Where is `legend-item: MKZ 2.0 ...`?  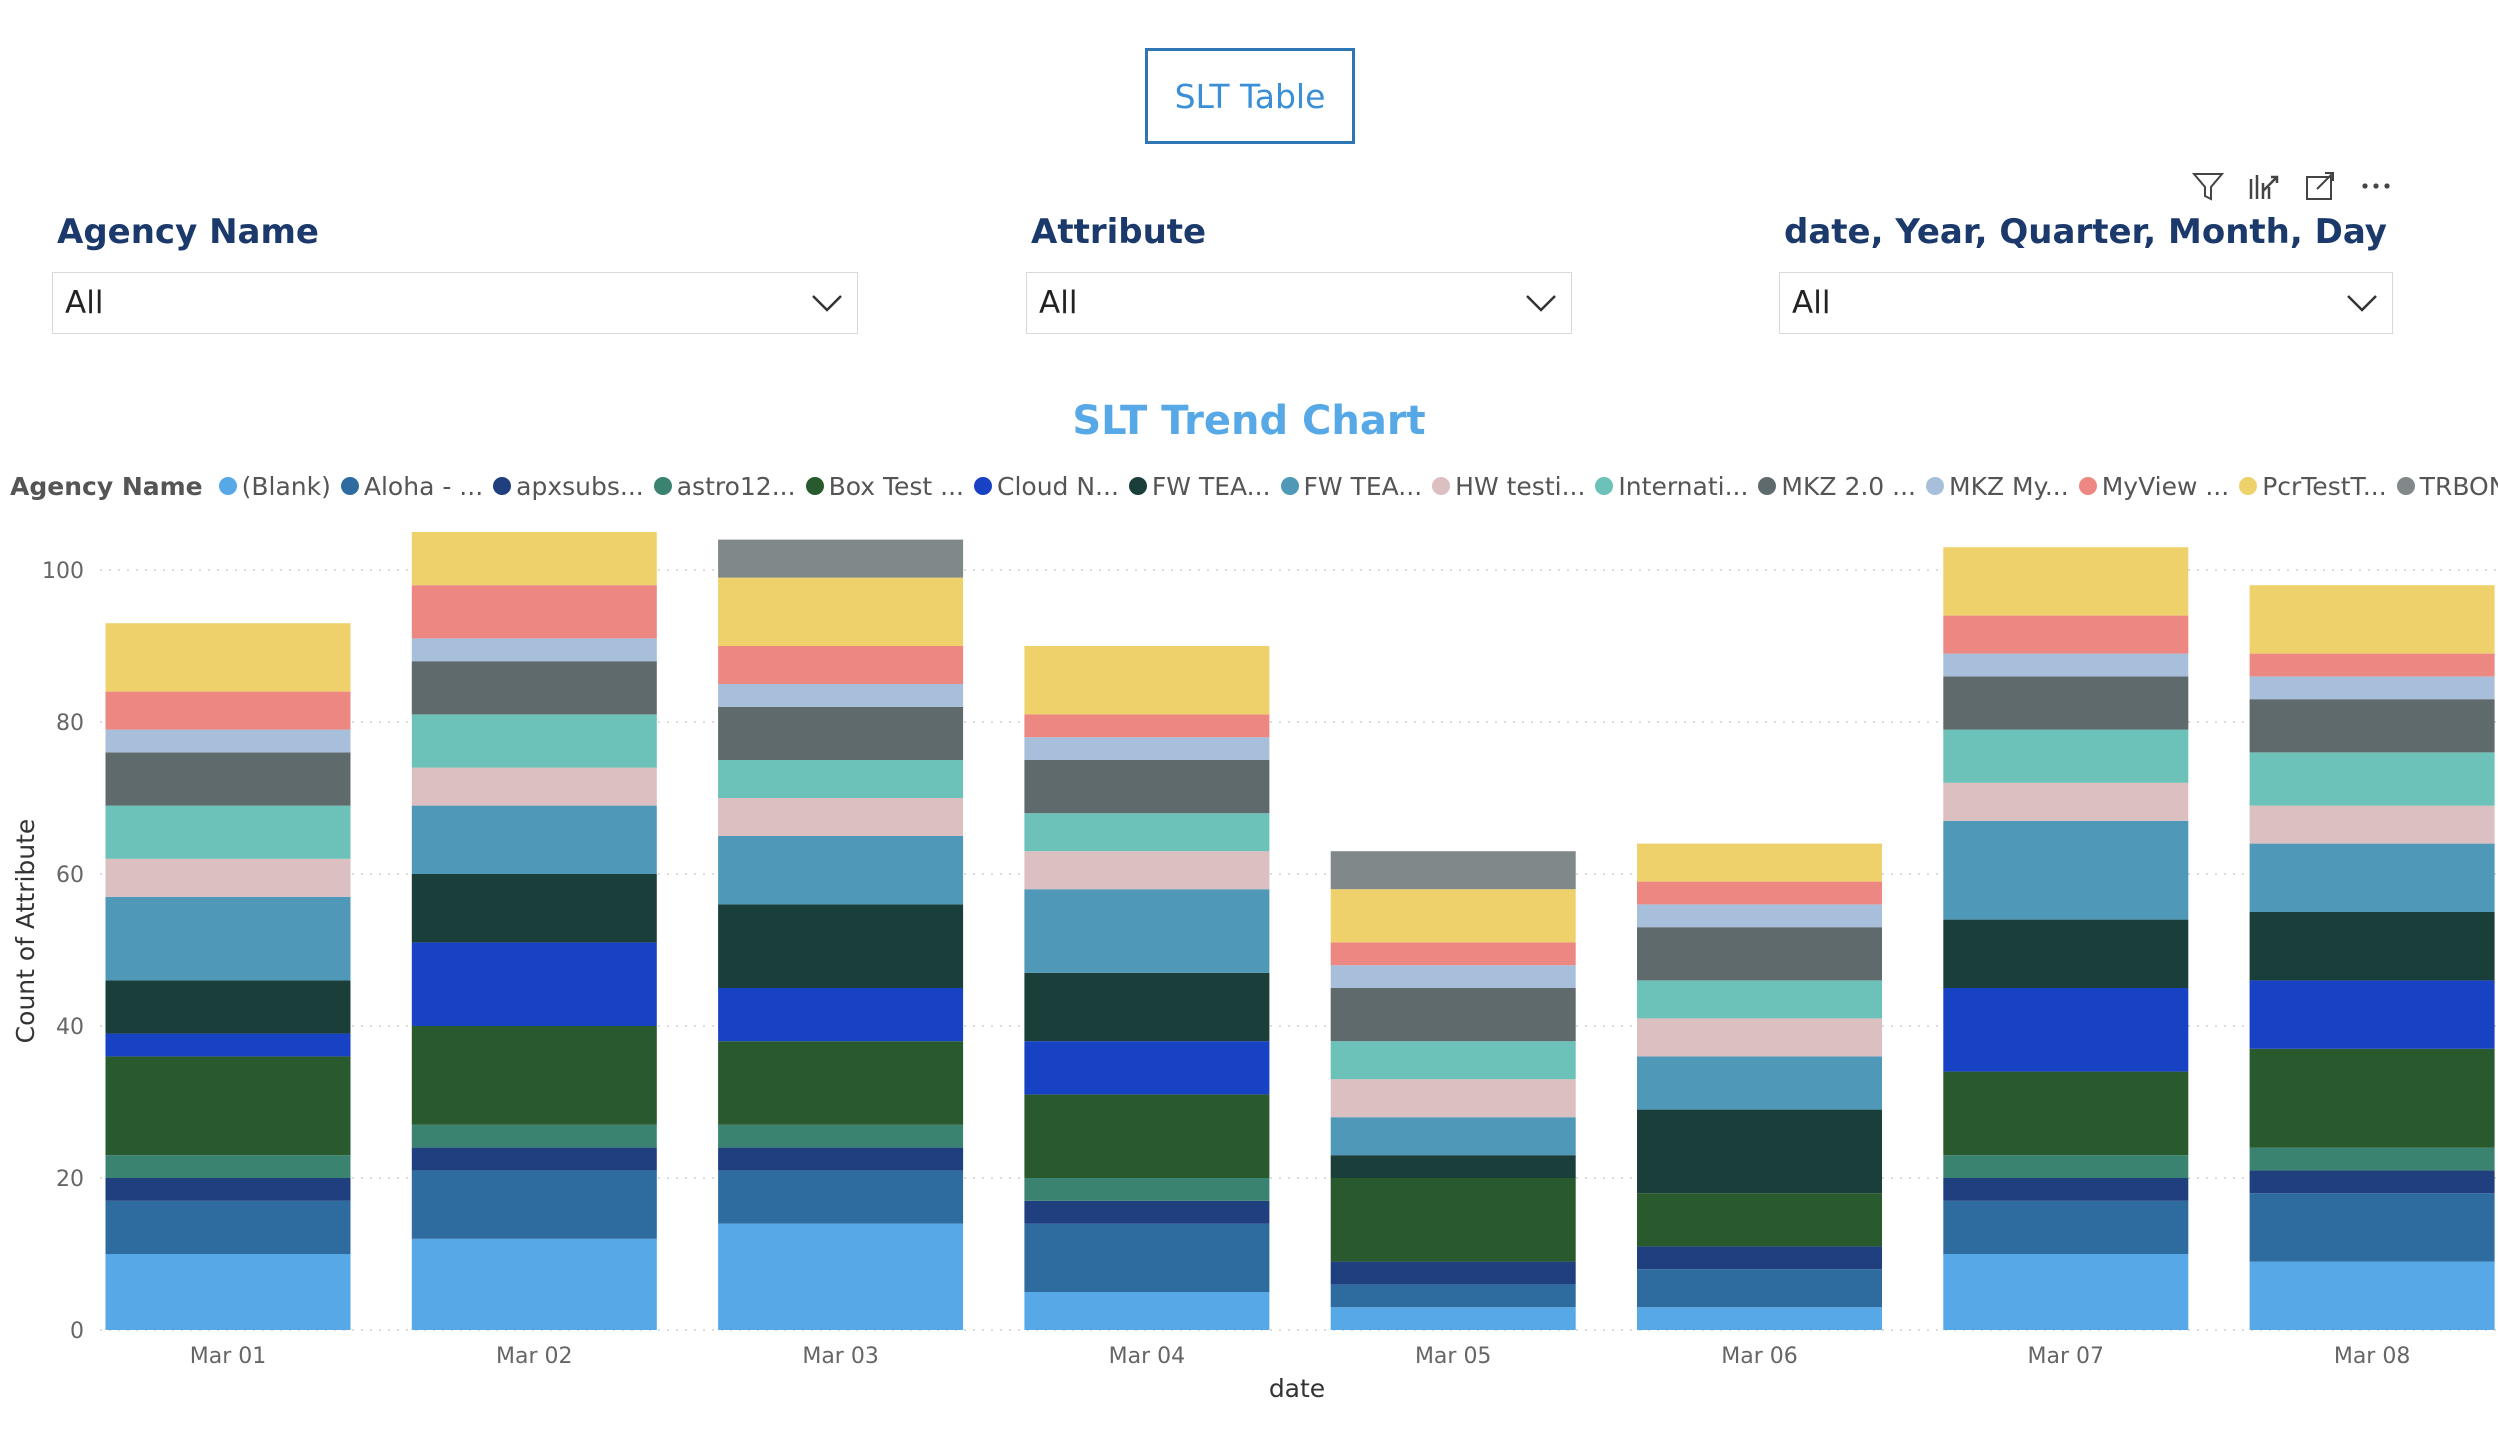 legend-item: MKZ 2.0 ... is located at coordinates (1837, 486).